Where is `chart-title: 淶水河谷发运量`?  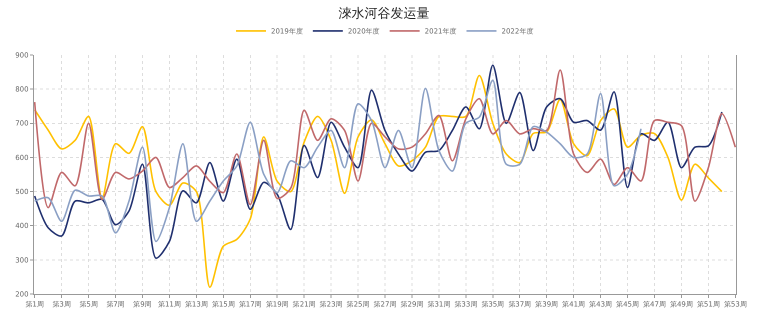 chart-title: 淶水河谷发运量 is located at coordinates (384, 14).